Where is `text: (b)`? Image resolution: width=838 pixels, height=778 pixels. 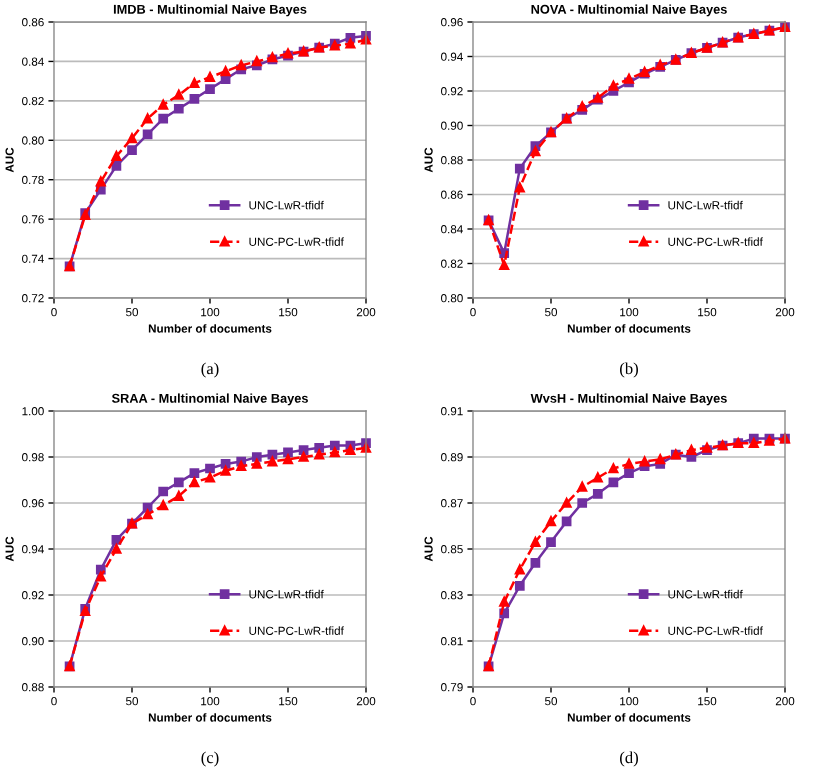 text: (b) is located at coordinates (629, 370).